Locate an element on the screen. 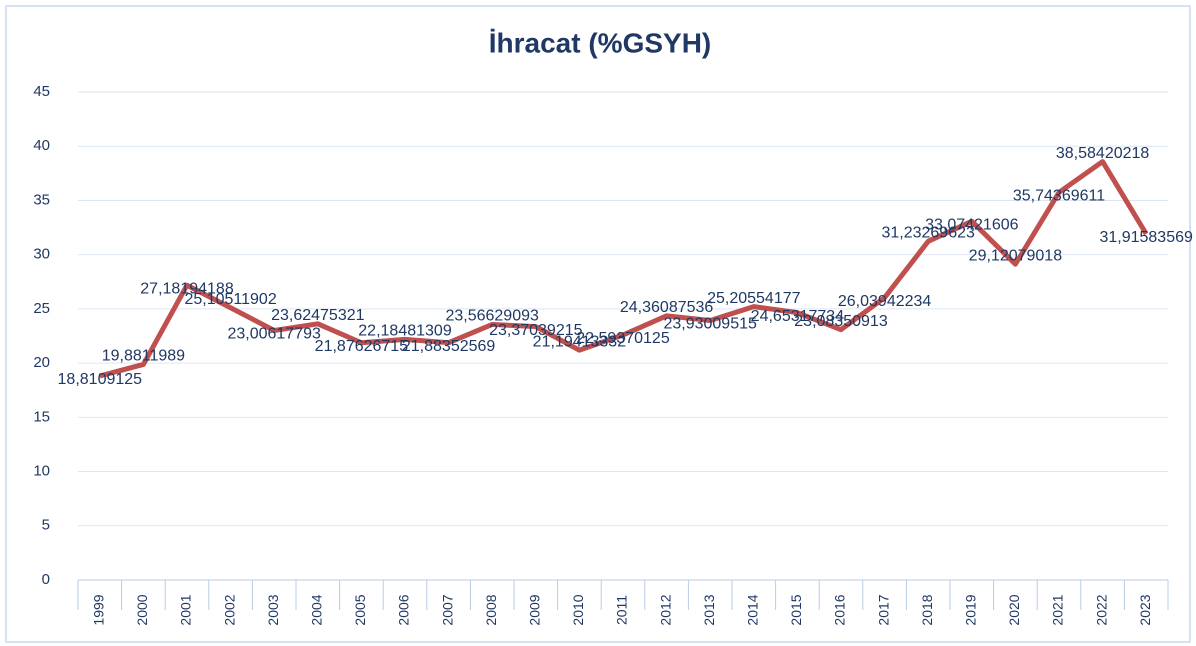 The height and width of the screenshot is (646, 1196). data-label: 25,20554177 is located at coordinates (754, 298).